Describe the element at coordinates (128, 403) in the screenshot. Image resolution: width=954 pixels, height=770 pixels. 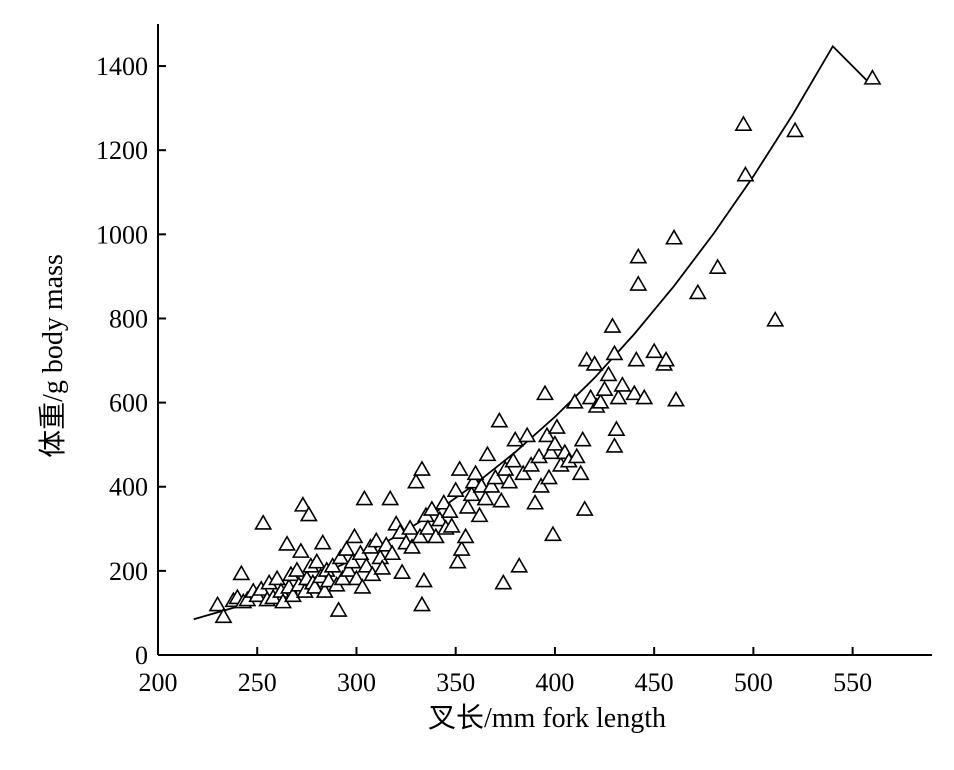
I see `y-tick-label: 600` at that location.